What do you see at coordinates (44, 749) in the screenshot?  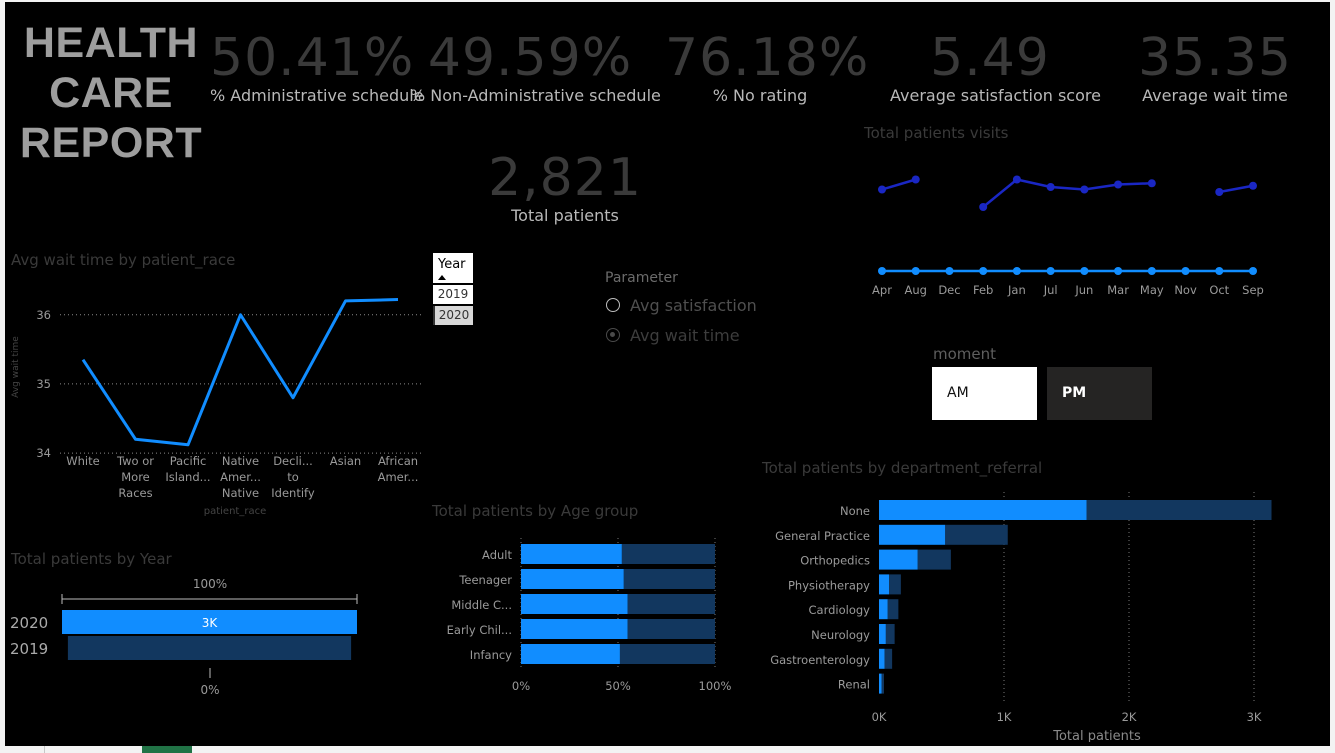 I see `taskbar-divider` at bounding box center [44, 749].